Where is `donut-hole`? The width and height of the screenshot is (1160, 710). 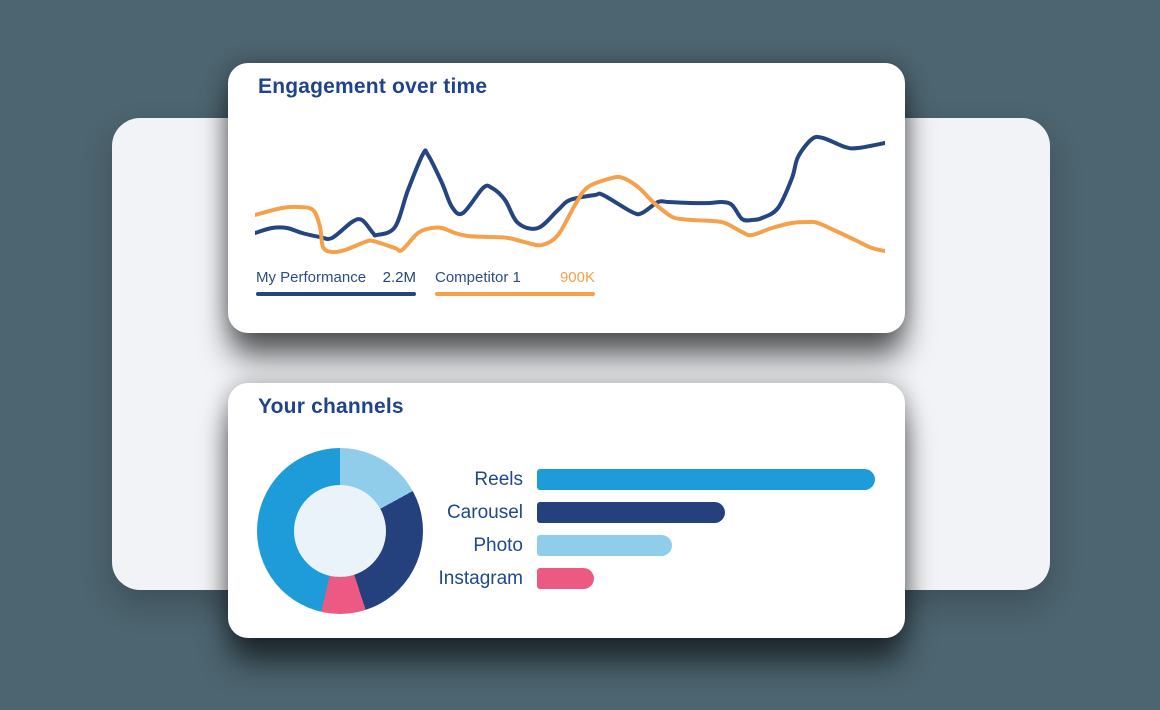 donut-hole is located at coordinates (340, 531).